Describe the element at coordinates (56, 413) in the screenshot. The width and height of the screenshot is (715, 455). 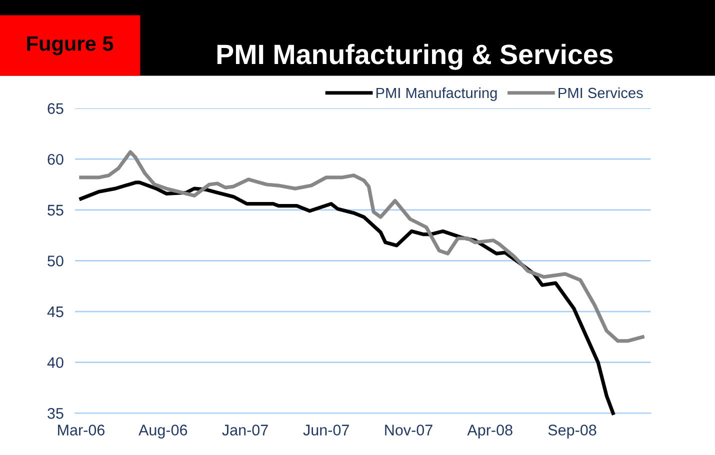
I see `y-tick-label: 35` at that location.